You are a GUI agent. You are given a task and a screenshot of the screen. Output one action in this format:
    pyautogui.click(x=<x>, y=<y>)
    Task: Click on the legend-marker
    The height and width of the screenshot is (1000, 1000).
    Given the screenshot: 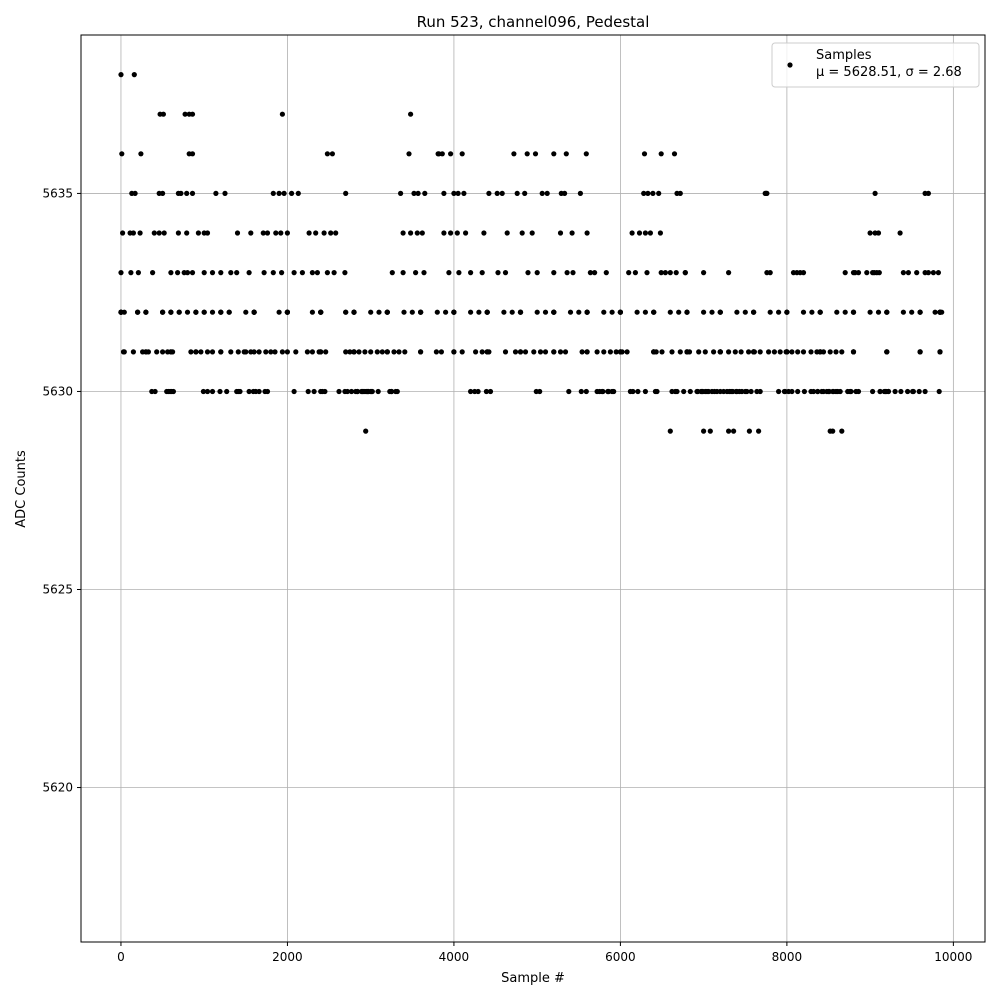 What is the action you would take?
    pyautogui.click(x=790, y=65)
    